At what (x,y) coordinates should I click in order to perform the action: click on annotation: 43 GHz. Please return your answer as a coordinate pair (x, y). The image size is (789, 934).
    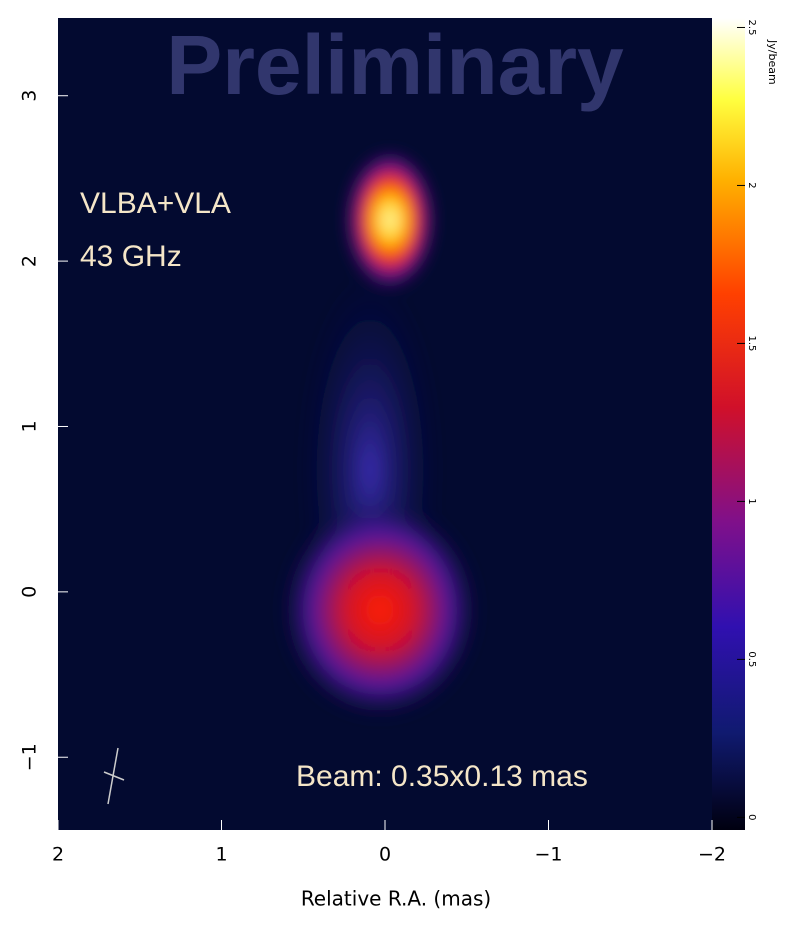
    Looking at the image, I should click on (131, 256).